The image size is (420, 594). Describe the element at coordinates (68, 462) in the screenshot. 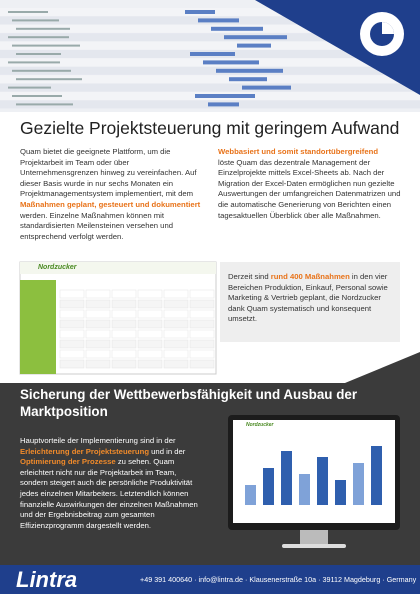

I see `highlight-text: Optimierung der Prozesse` at that location.